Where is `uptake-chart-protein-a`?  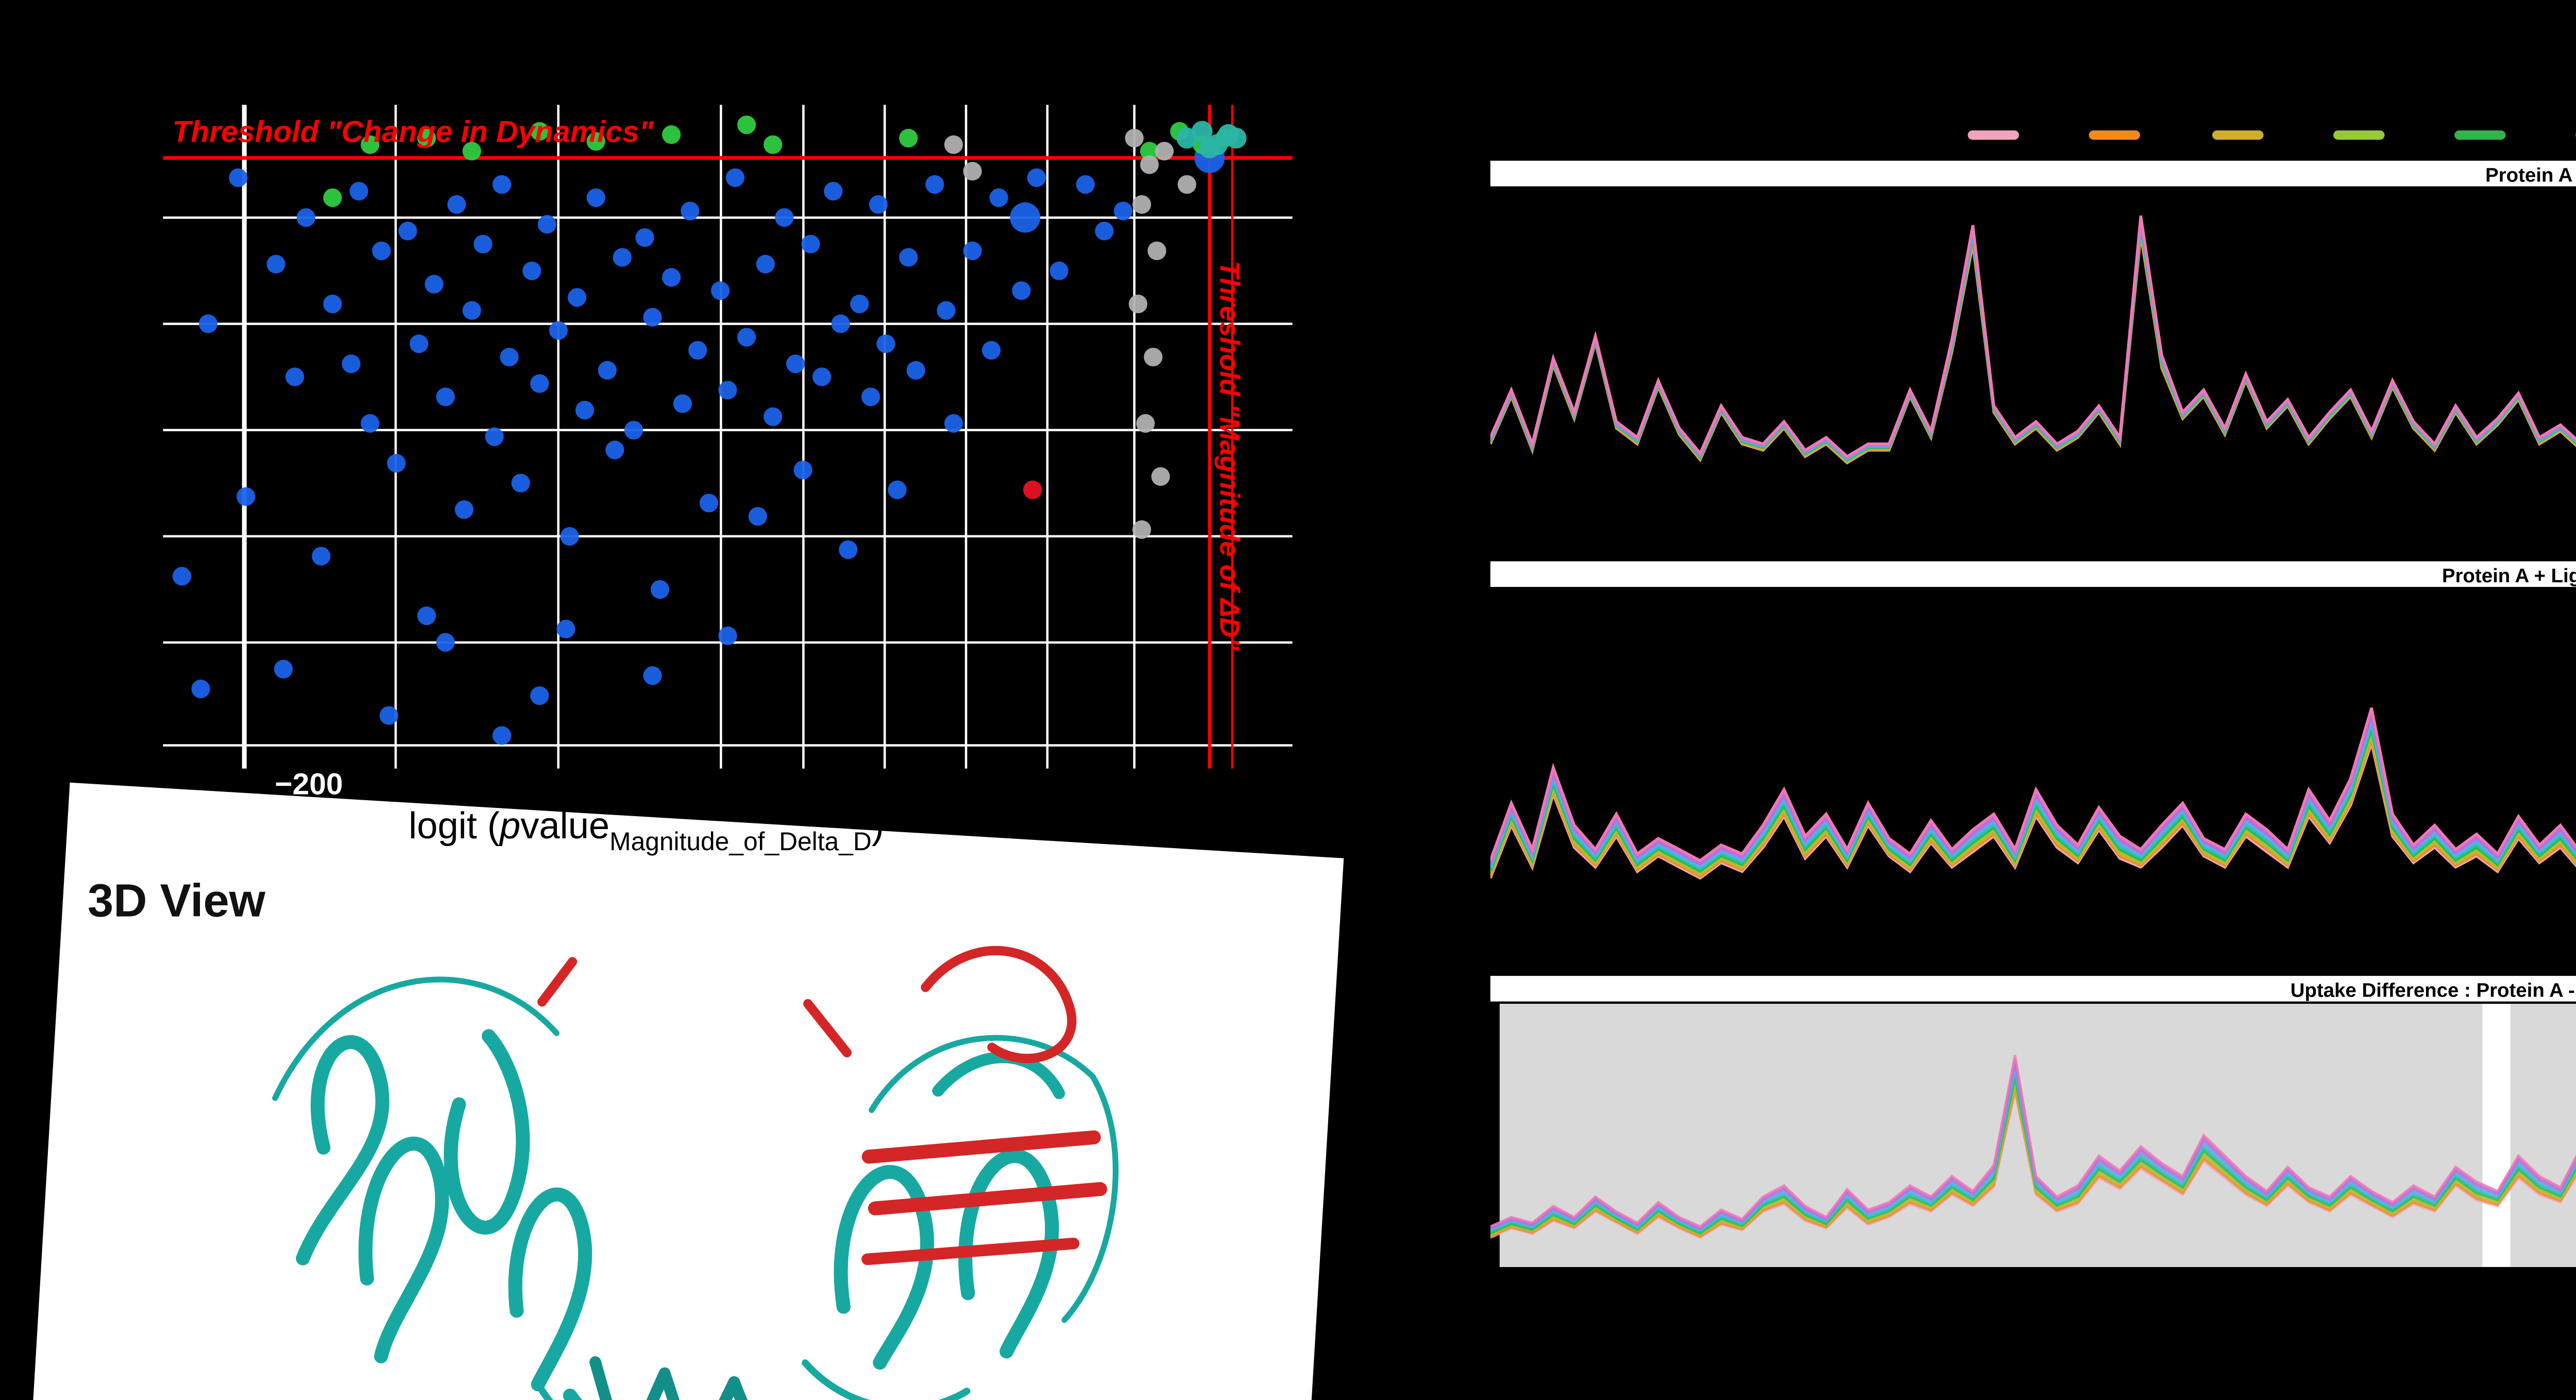 uptake-chart-protein-a is located at coordinates (2033, 370).